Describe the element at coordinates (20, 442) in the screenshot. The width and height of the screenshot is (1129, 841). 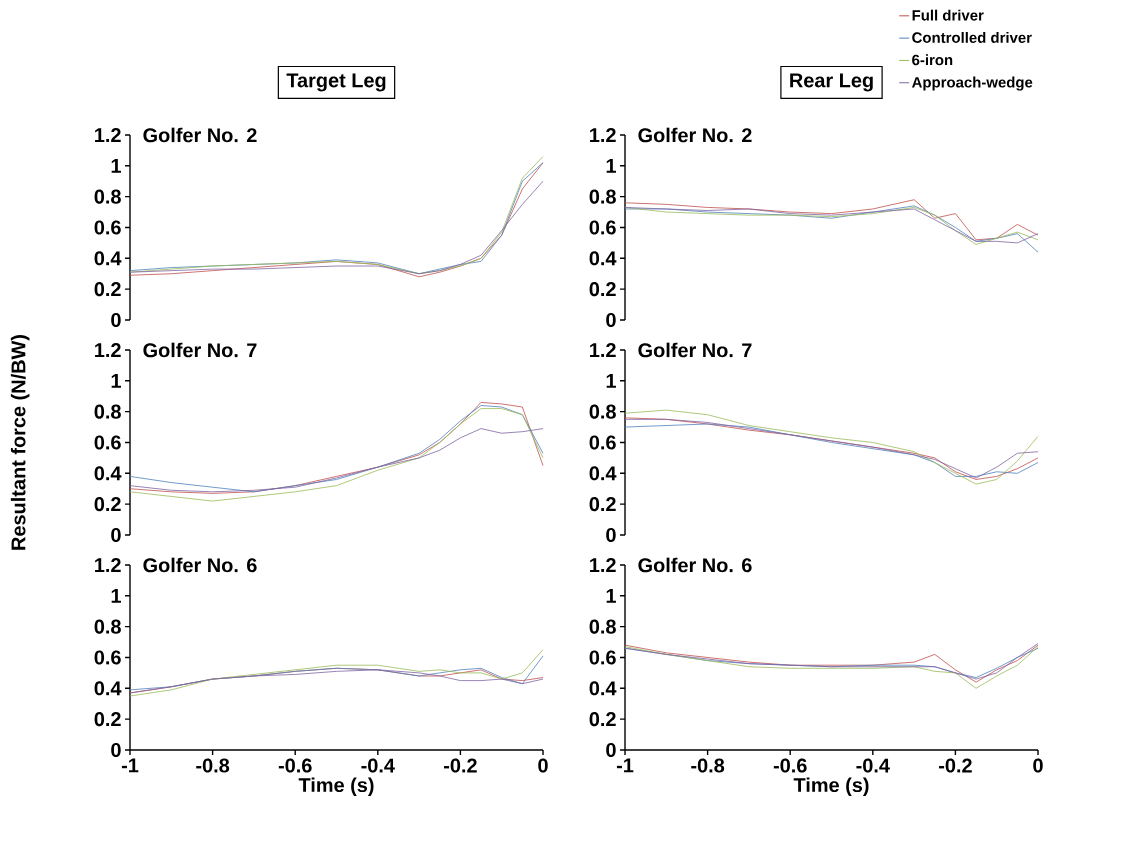
I see `y-axis-title: Resultant force (N/BW)` at that location.